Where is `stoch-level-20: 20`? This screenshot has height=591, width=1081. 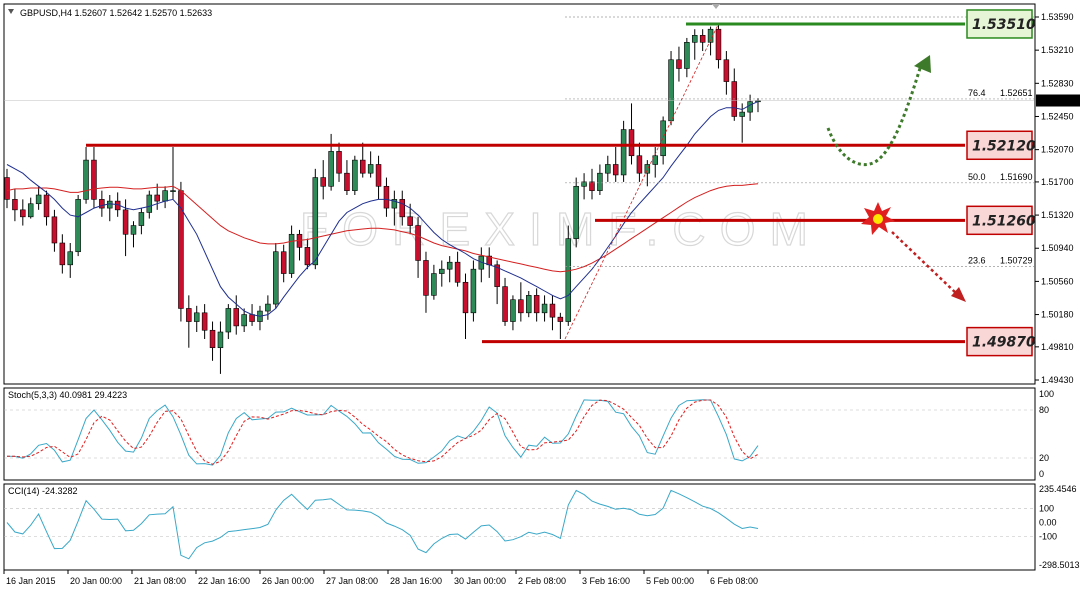 stoch-level-20: 20 is located at coordinates (1044, 458).